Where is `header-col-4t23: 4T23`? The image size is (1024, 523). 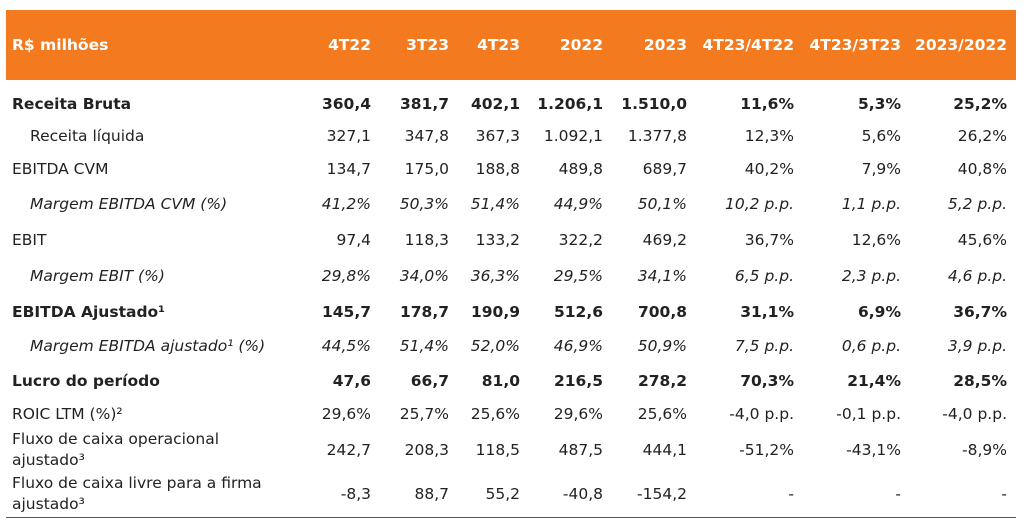
header-col-4t23: 4T23 is located at coordinates (498, 45).